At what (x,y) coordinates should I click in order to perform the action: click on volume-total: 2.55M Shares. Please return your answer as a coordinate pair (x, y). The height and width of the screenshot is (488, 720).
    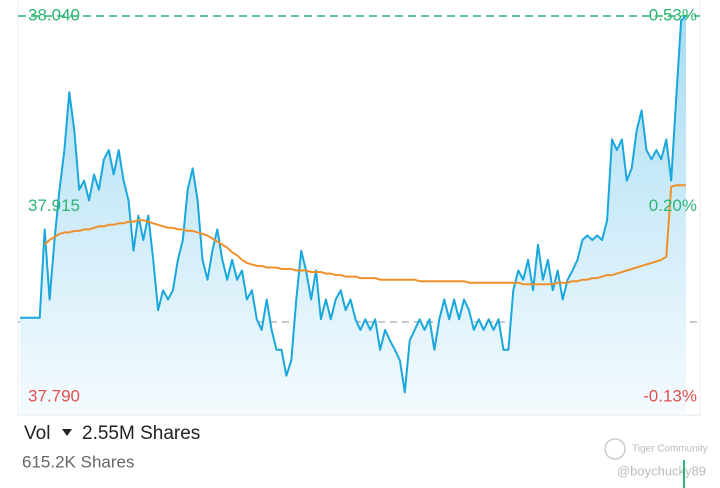
    Looking at the image, I should click on (141, 433).